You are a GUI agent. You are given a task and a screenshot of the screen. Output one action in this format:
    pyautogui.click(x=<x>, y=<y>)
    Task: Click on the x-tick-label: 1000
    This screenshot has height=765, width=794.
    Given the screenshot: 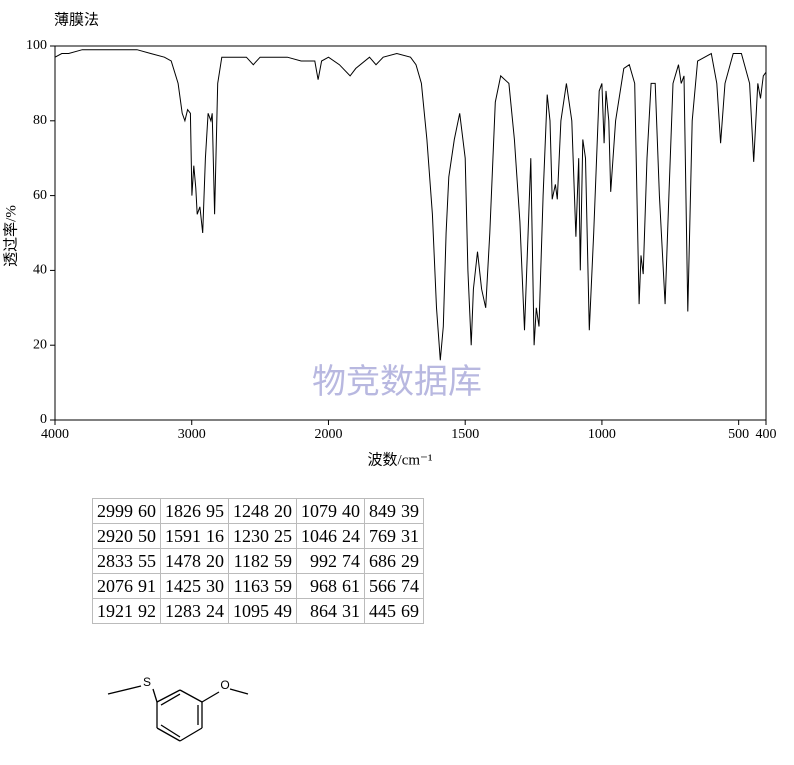 What is the action you would take?
    pyautogui.click(x=602, y=434)
    